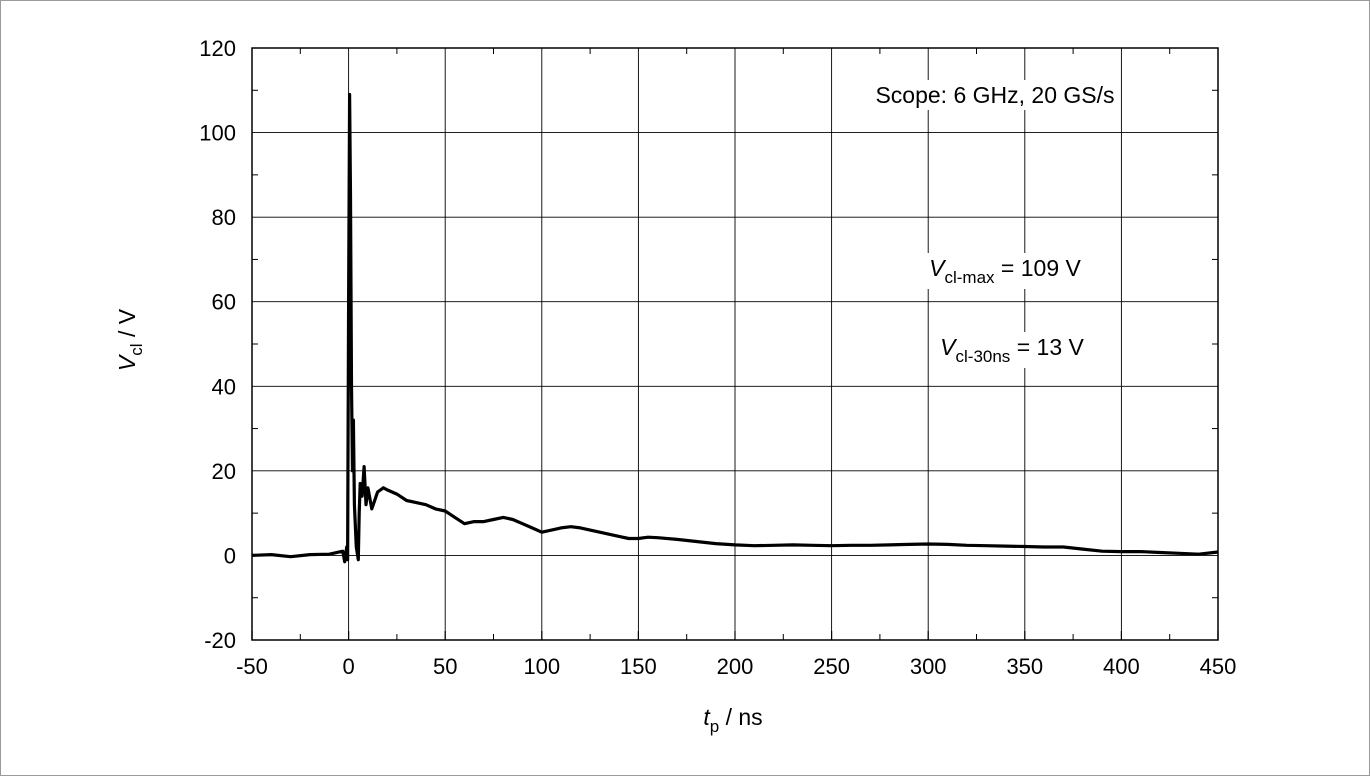 The image size is (1370, 776). What do you see at coordinates (224, 302) in the screenshot?
I see `y-tick-label: 60` at bounding box center [224, 302].